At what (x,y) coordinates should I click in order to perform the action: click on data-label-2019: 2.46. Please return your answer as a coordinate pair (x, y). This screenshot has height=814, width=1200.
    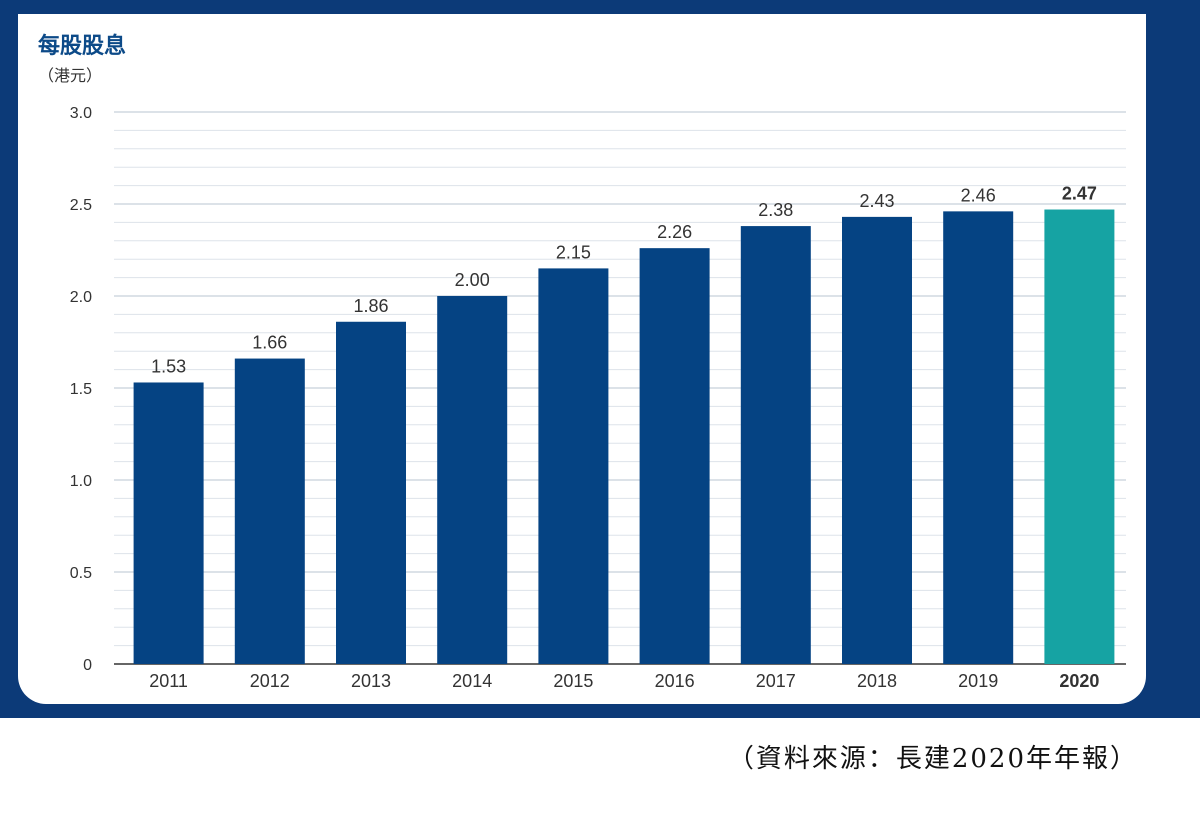
    Looking at the image, I should click on (978, 195).